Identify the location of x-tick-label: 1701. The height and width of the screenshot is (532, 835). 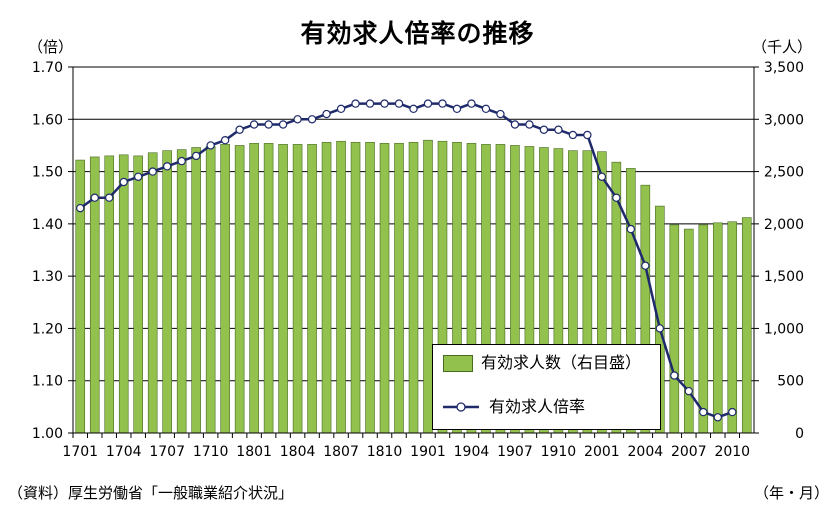
(80, 452).